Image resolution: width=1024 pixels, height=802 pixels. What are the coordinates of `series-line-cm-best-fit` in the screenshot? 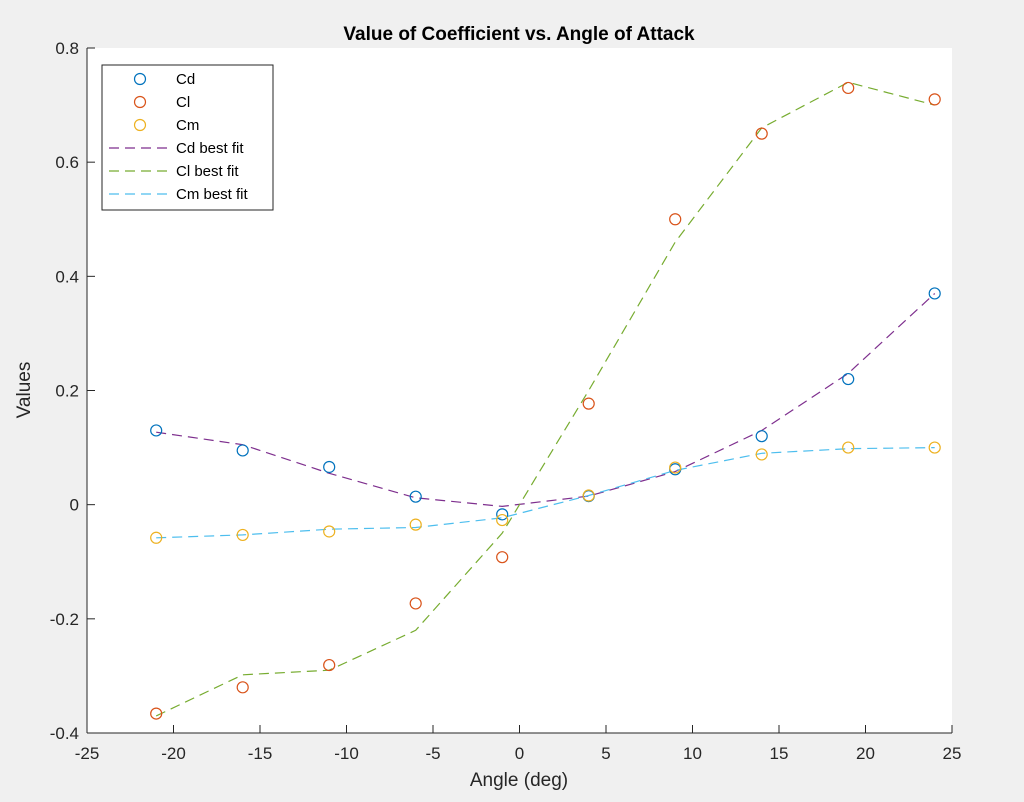 It's located at (545, 493).